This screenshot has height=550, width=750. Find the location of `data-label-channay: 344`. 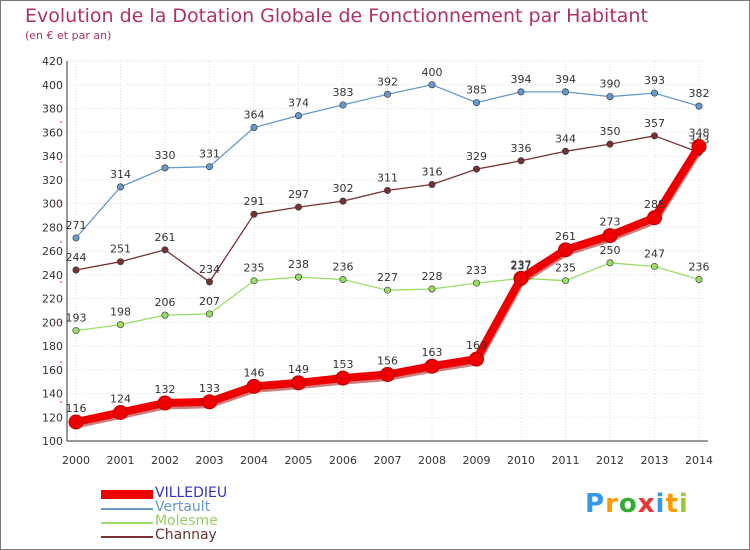

data-label-channay: 344 is located at coordinates (565, 138).